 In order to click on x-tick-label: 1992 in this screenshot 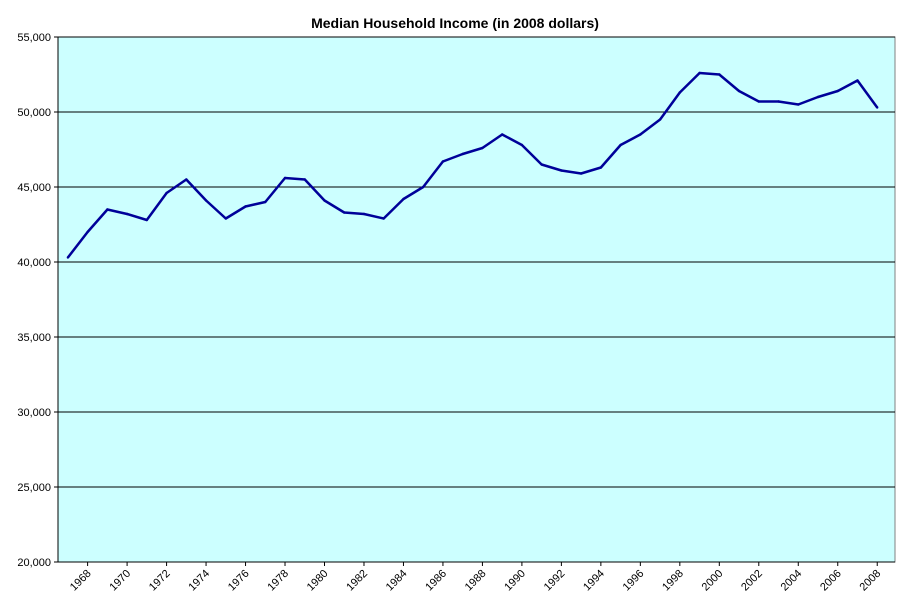, I will do `click(555, 581)`.